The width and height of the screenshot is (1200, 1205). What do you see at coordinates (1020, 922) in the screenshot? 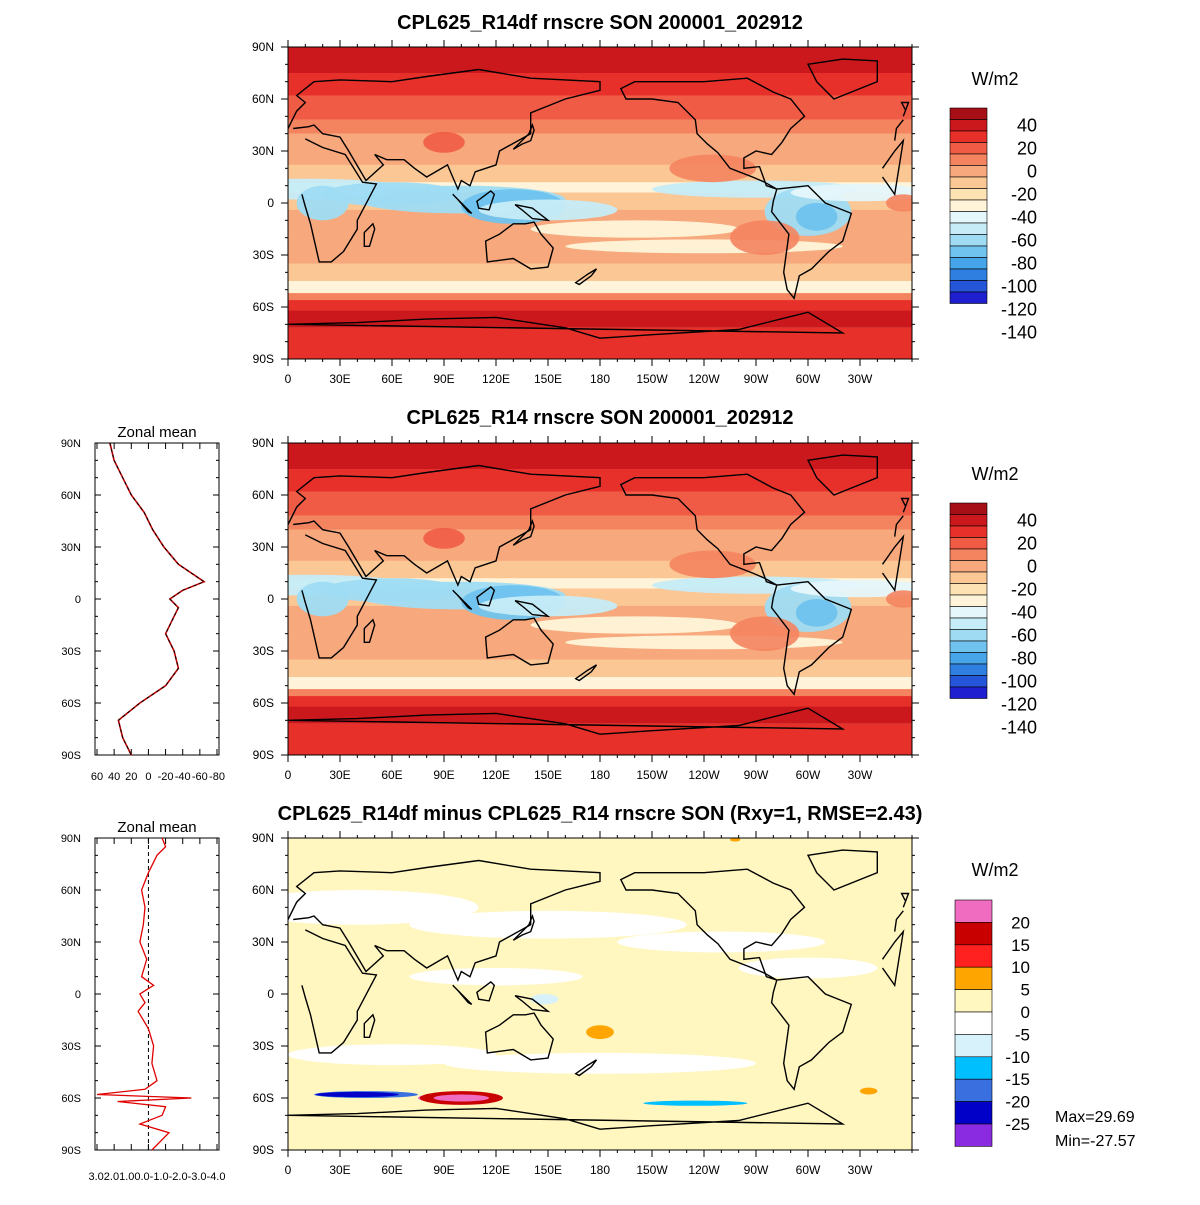
I see `colorbar-label: 20` at bounding box center [1020, 922].